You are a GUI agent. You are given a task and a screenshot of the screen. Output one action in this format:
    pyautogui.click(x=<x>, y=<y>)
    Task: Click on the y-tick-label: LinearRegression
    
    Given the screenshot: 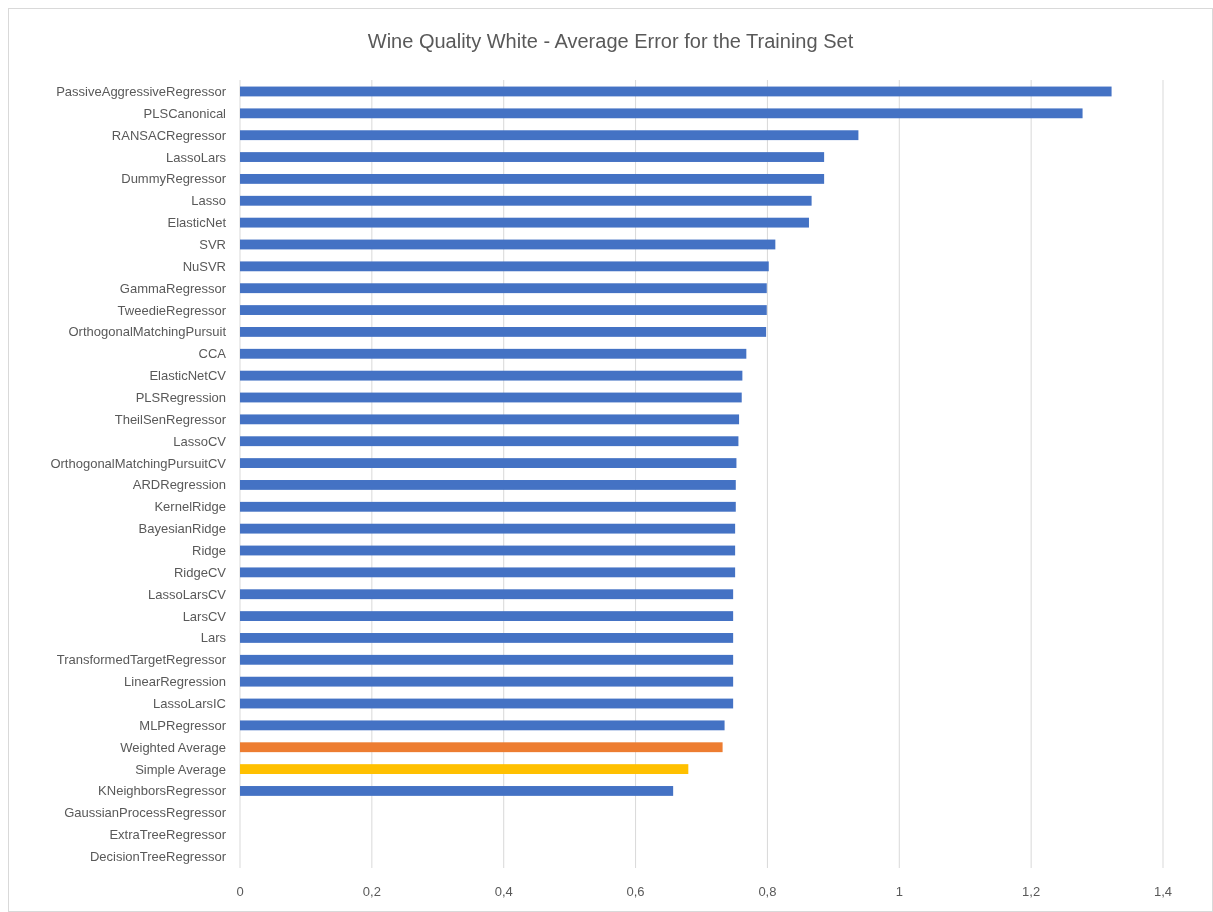 What is the action you would take?
    pyautogui.click(x=175, y=682)
    